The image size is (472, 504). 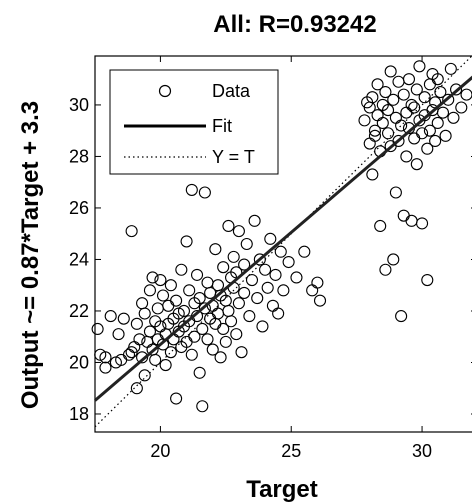 What do you see at coordinates (231, 91) in the screenshot?
I see `legend-data-label: Data` at bounding box center [231, 91].